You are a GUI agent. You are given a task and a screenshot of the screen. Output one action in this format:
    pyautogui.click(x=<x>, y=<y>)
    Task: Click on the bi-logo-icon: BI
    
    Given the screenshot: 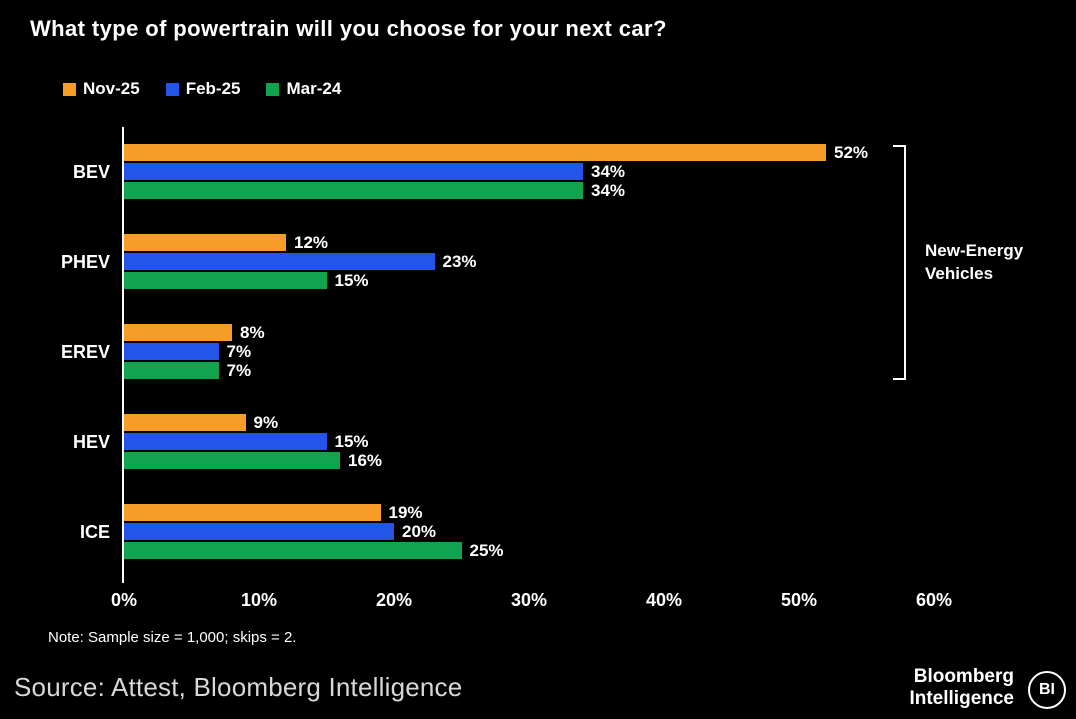 What is the action you would take?
    pyautogui.click(x=1047, y=690)
    